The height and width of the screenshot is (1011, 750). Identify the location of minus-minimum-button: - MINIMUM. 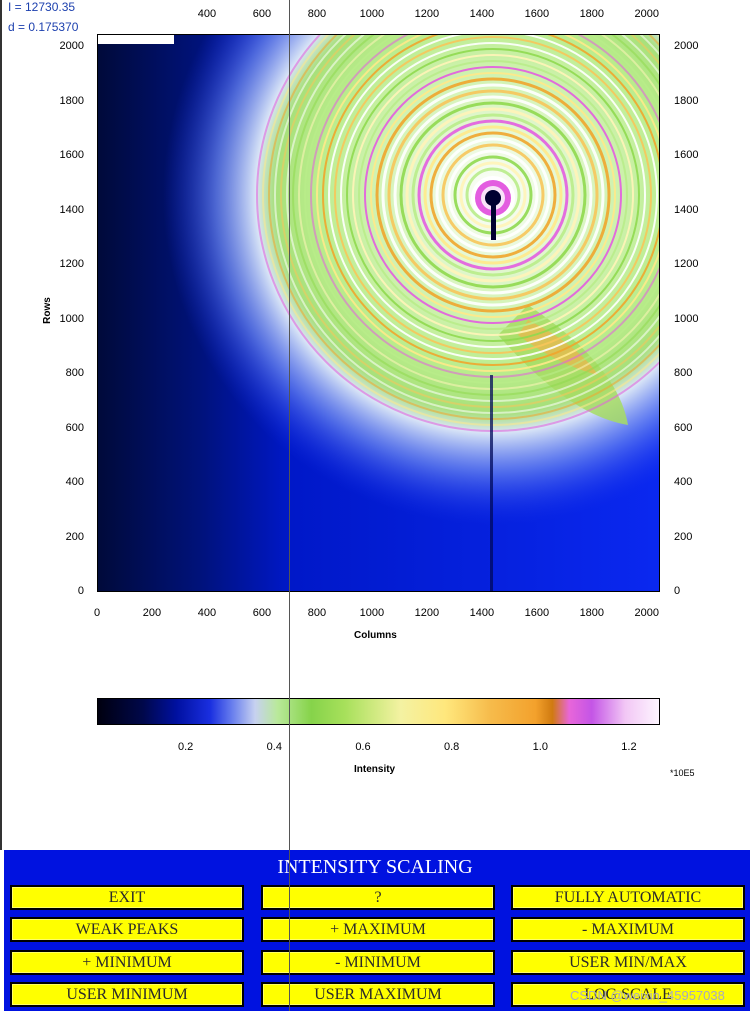
(378, 962).